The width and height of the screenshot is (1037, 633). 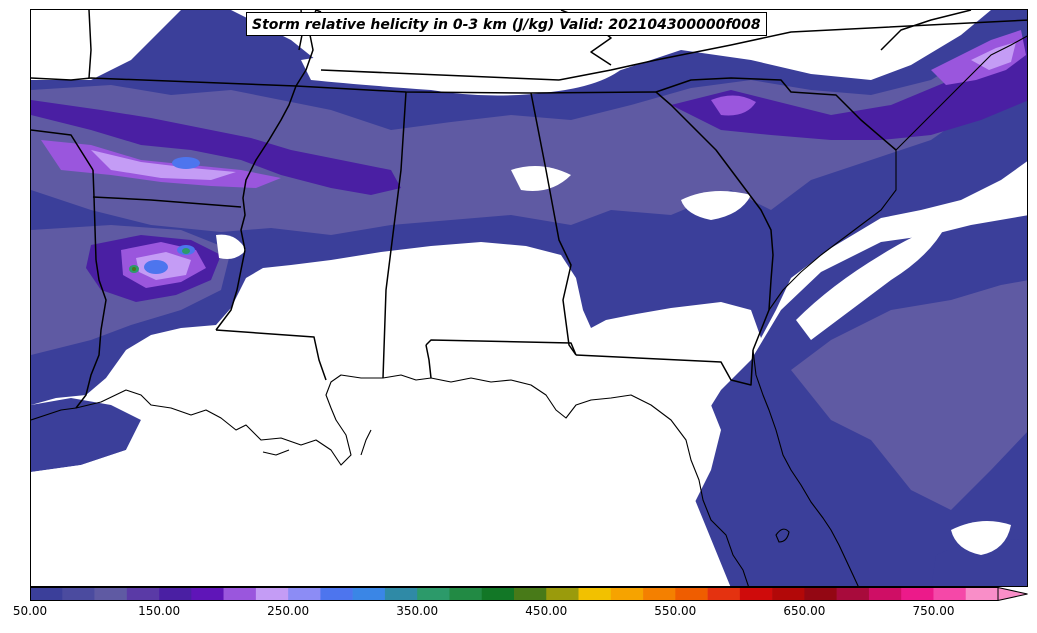 I want to click on colorbar-tick-label: 50.00, so click(x=30, y=611).